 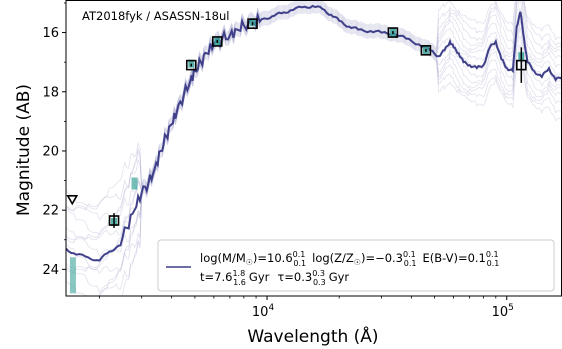 What do you see at coordinates (50, 211) in the screenshot?
I see `y-tick-label: 22` at bounding box center [50, 211].